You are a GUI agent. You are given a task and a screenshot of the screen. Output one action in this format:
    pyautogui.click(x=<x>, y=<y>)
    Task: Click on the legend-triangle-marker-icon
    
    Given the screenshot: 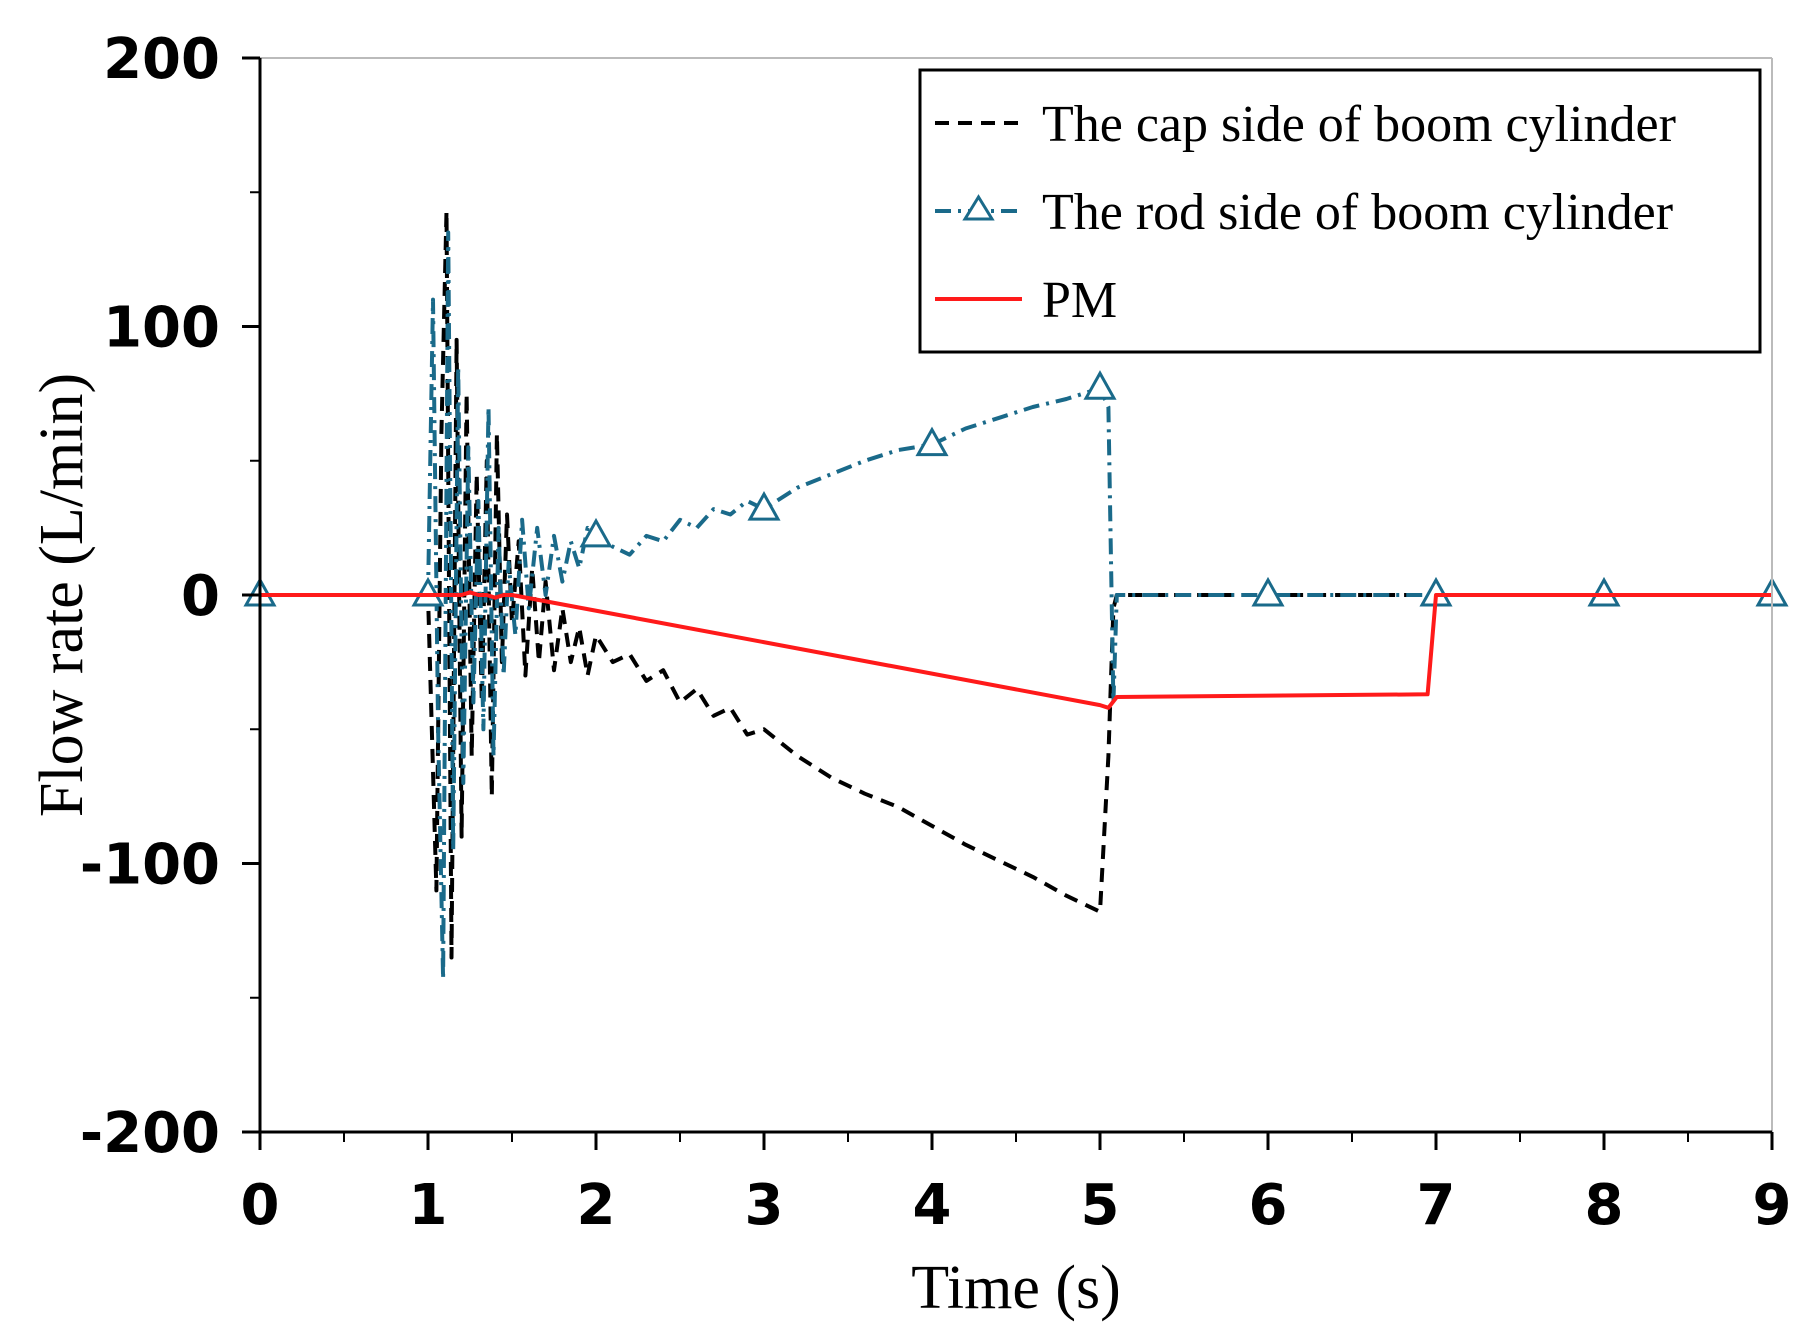 What is the action you would take?
    pyautogui.click(x=978, y=207)
    